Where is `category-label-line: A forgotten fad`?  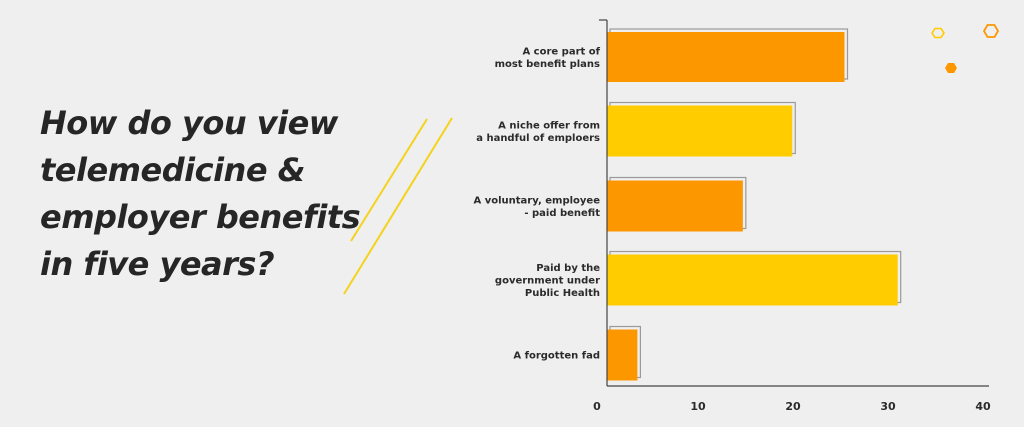 category-label-line: A forgotten fad is located at coordinates (556, 356).